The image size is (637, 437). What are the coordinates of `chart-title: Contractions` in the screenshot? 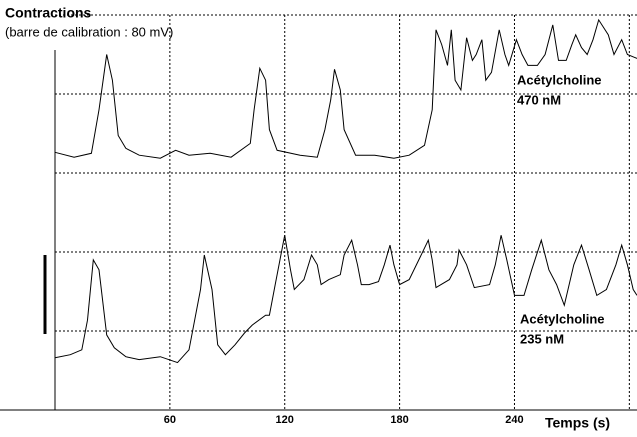 It's located at (48, 13).